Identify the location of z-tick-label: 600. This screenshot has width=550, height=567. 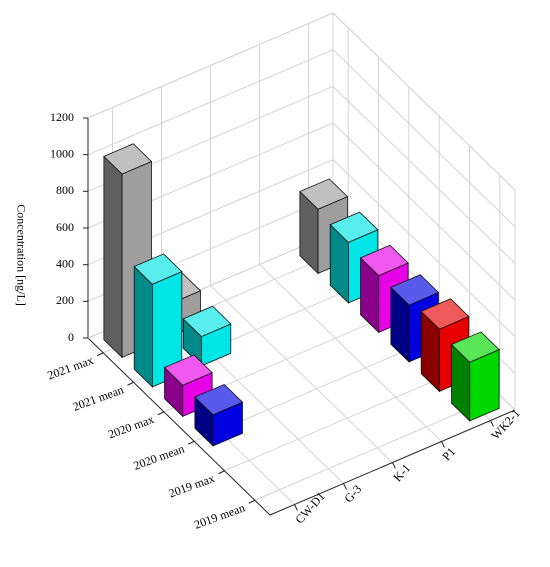
(65, 227).